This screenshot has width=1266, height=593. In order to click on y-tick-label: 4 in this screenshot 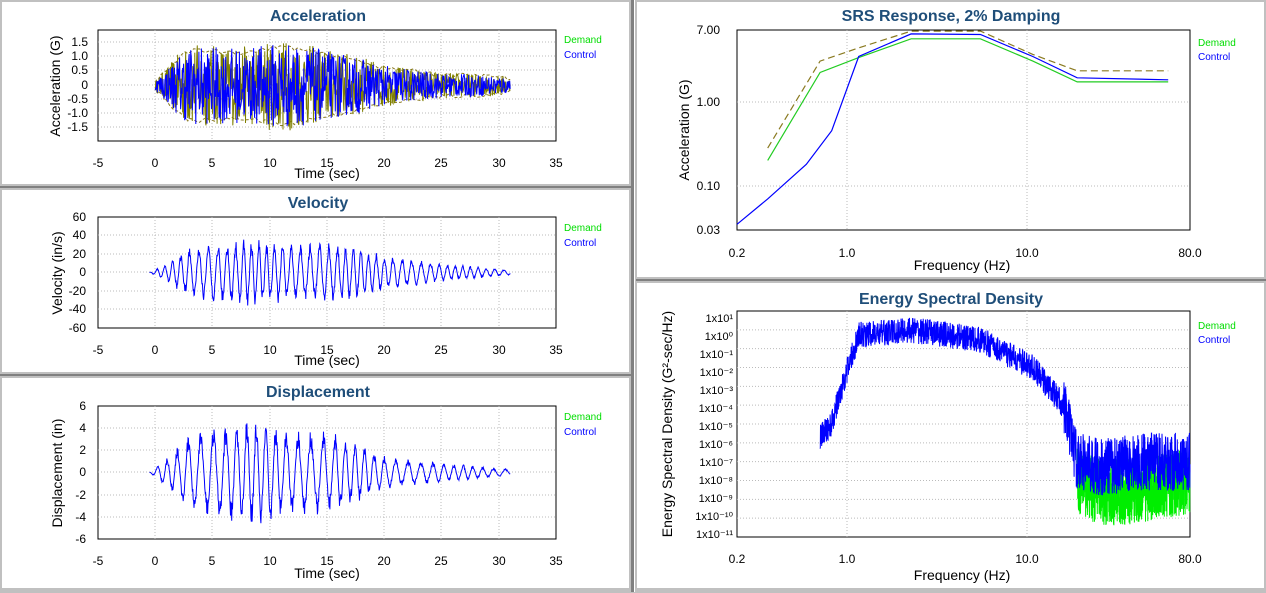, I will do `click(82, 428)`.